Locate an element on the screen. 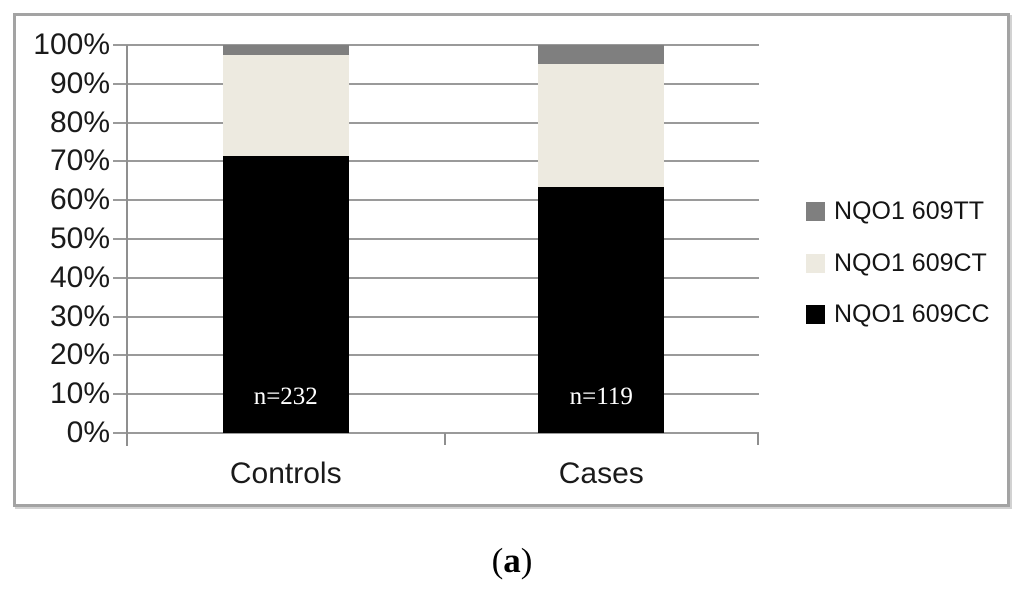  legend-label: NQO1 609CC is located at coordinates (912, 314).